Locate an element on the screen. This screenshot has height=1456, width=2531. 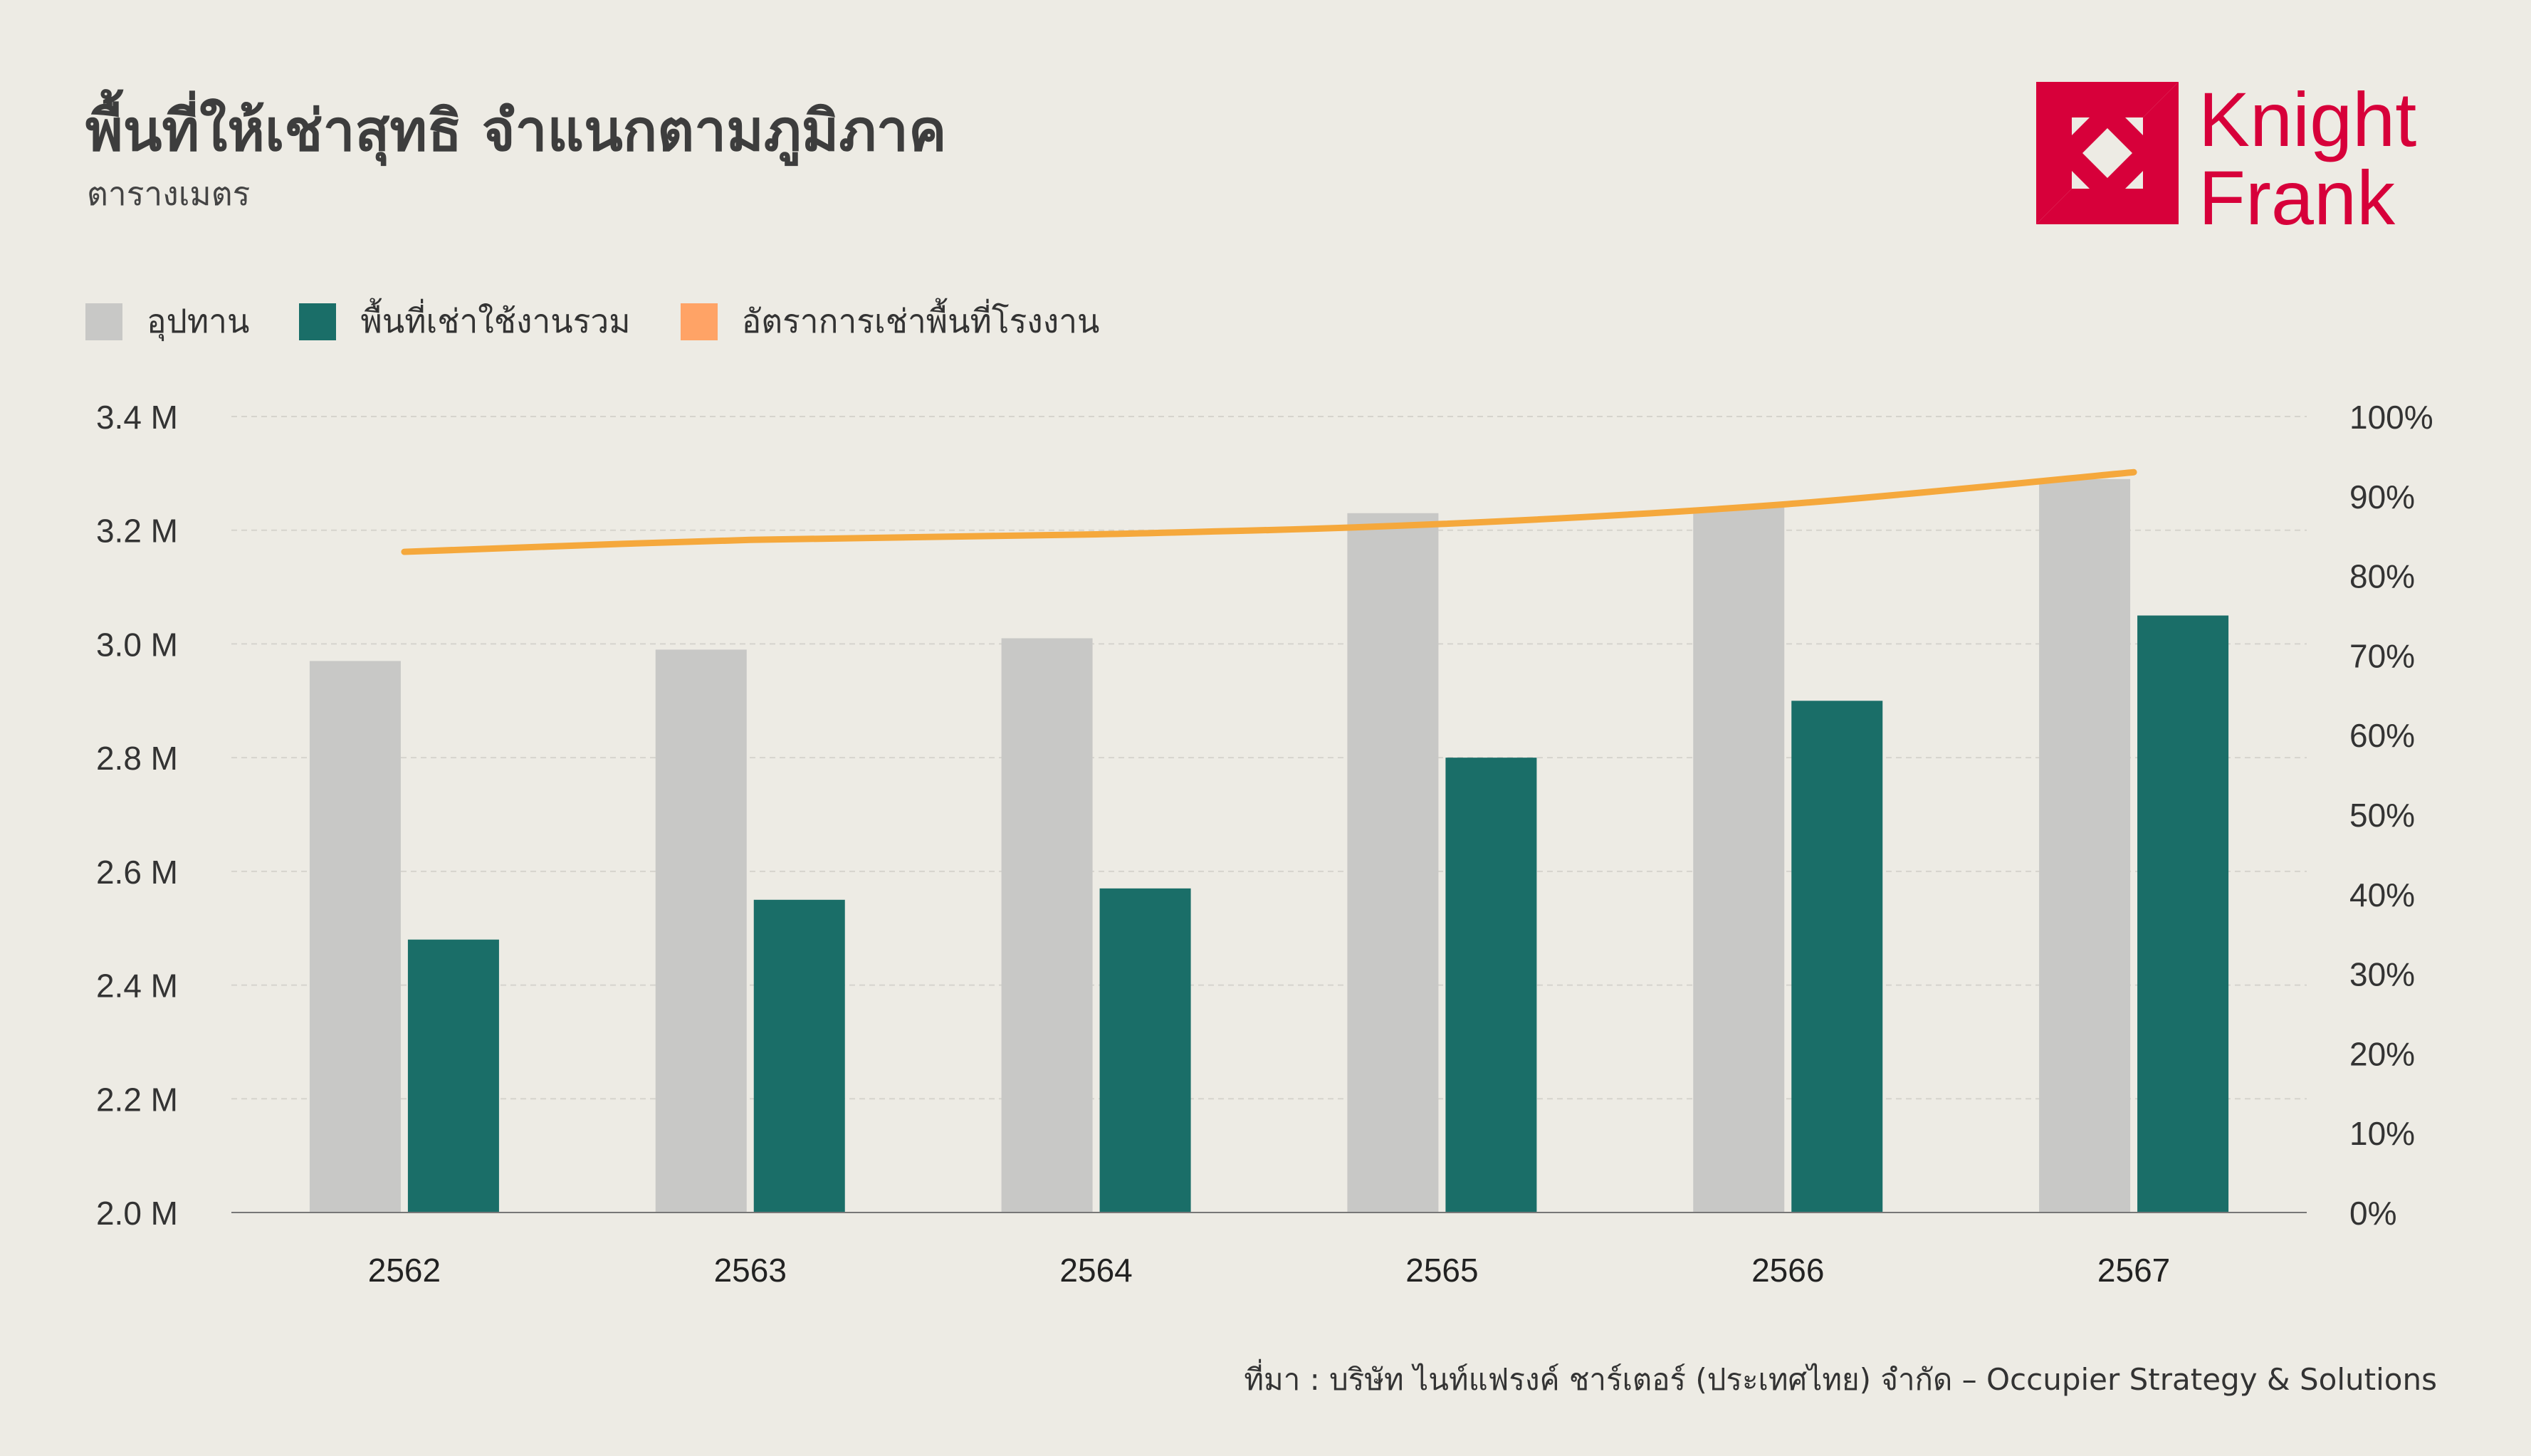
y-tick-label: 2.6 M is located at coordinates (137, 872).